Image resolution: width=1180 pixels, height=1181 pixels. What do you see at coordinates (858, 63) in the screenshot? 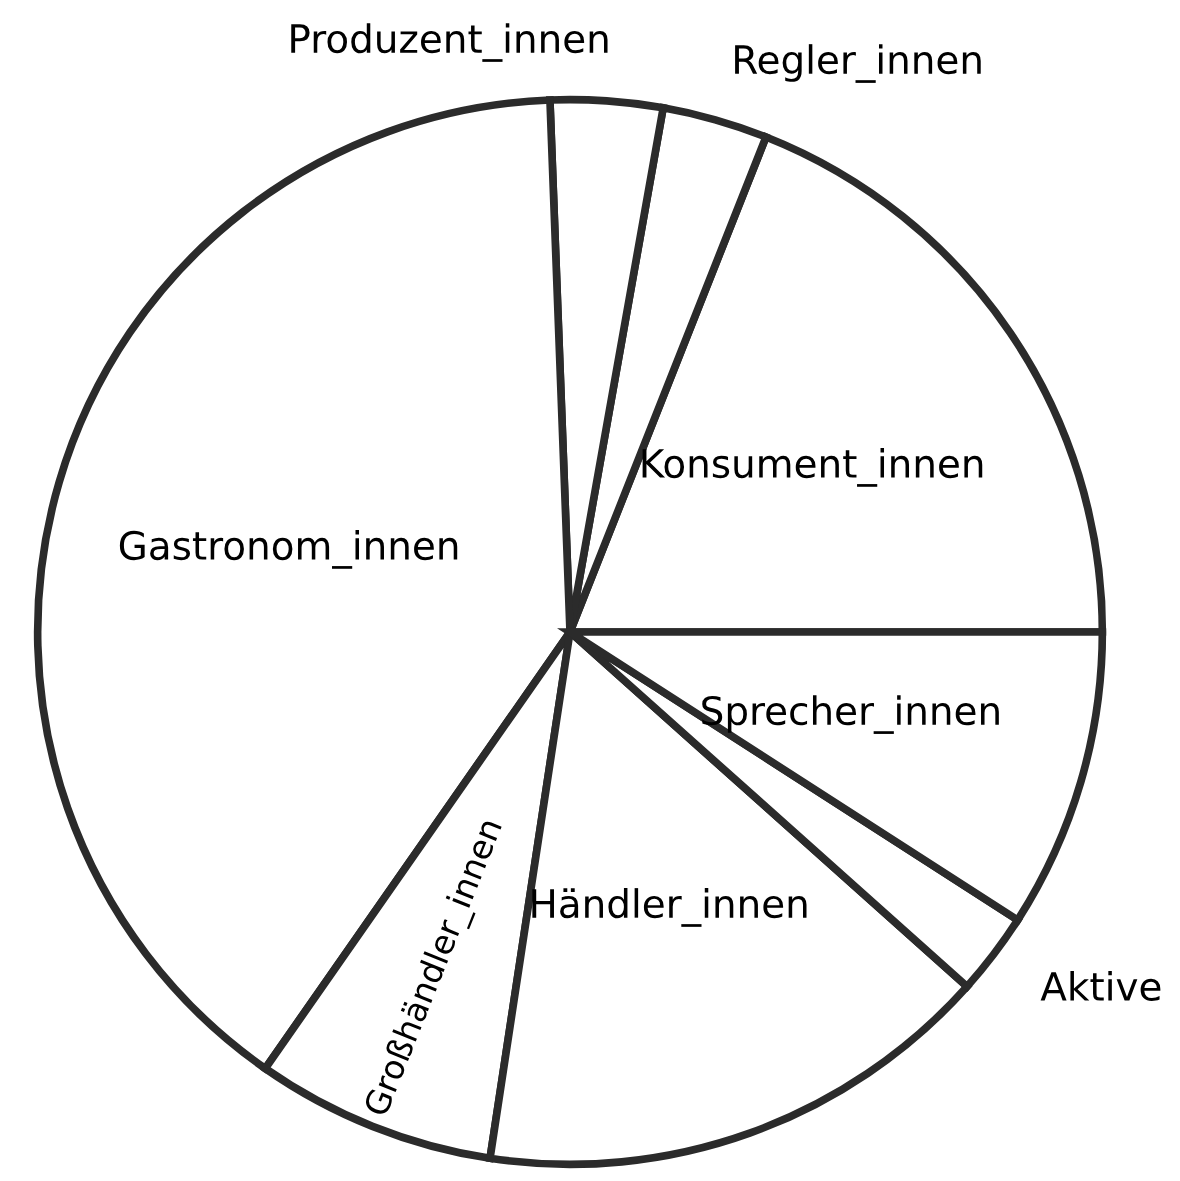
I see `slice-label: Regler_innen` at bounding box center [858, 63].